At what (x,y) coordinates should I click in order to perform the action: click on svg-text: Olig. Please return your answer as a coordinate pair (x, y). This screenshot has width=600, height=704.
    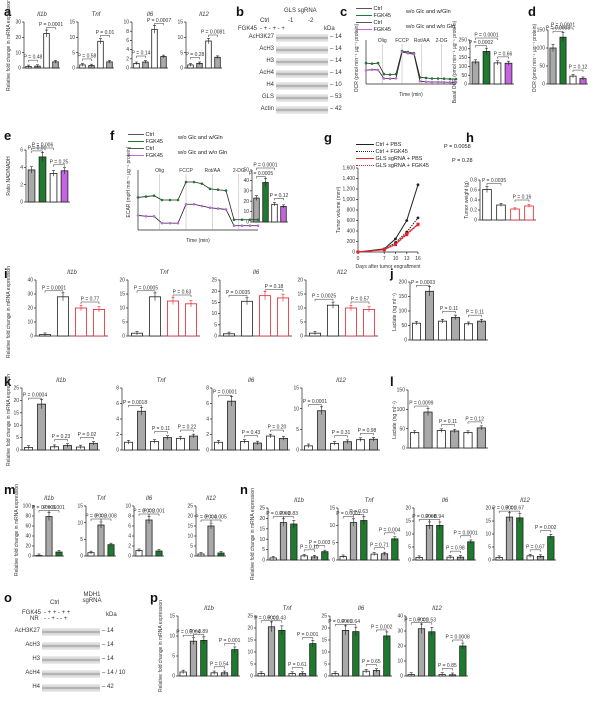
    Looking at the image, I should click on (382, 41).